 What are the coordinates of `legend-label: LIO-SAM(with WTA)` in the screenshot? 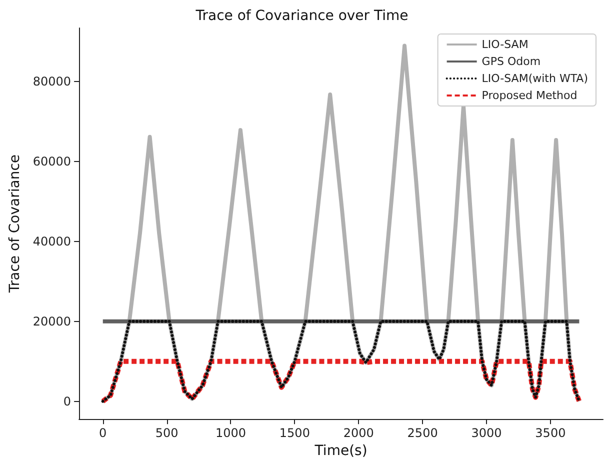 It's located at (535, 78).